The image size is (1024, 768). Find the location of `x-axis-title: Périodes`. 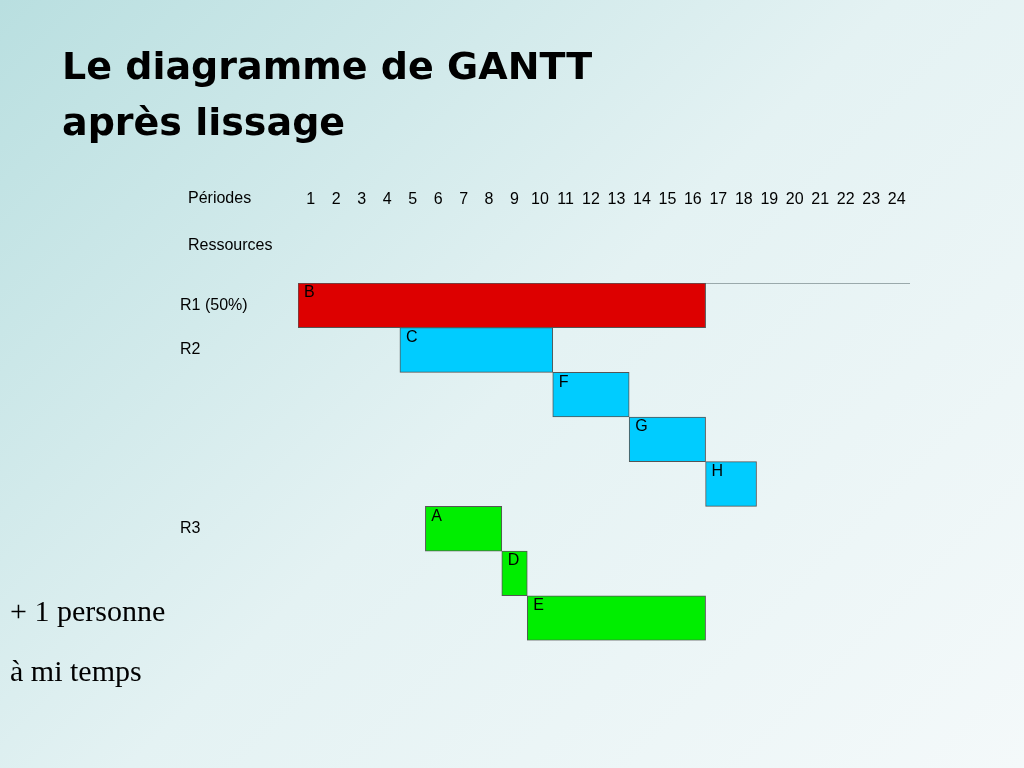

x-axis-title: Périodes is located at coordinates (220, 198).